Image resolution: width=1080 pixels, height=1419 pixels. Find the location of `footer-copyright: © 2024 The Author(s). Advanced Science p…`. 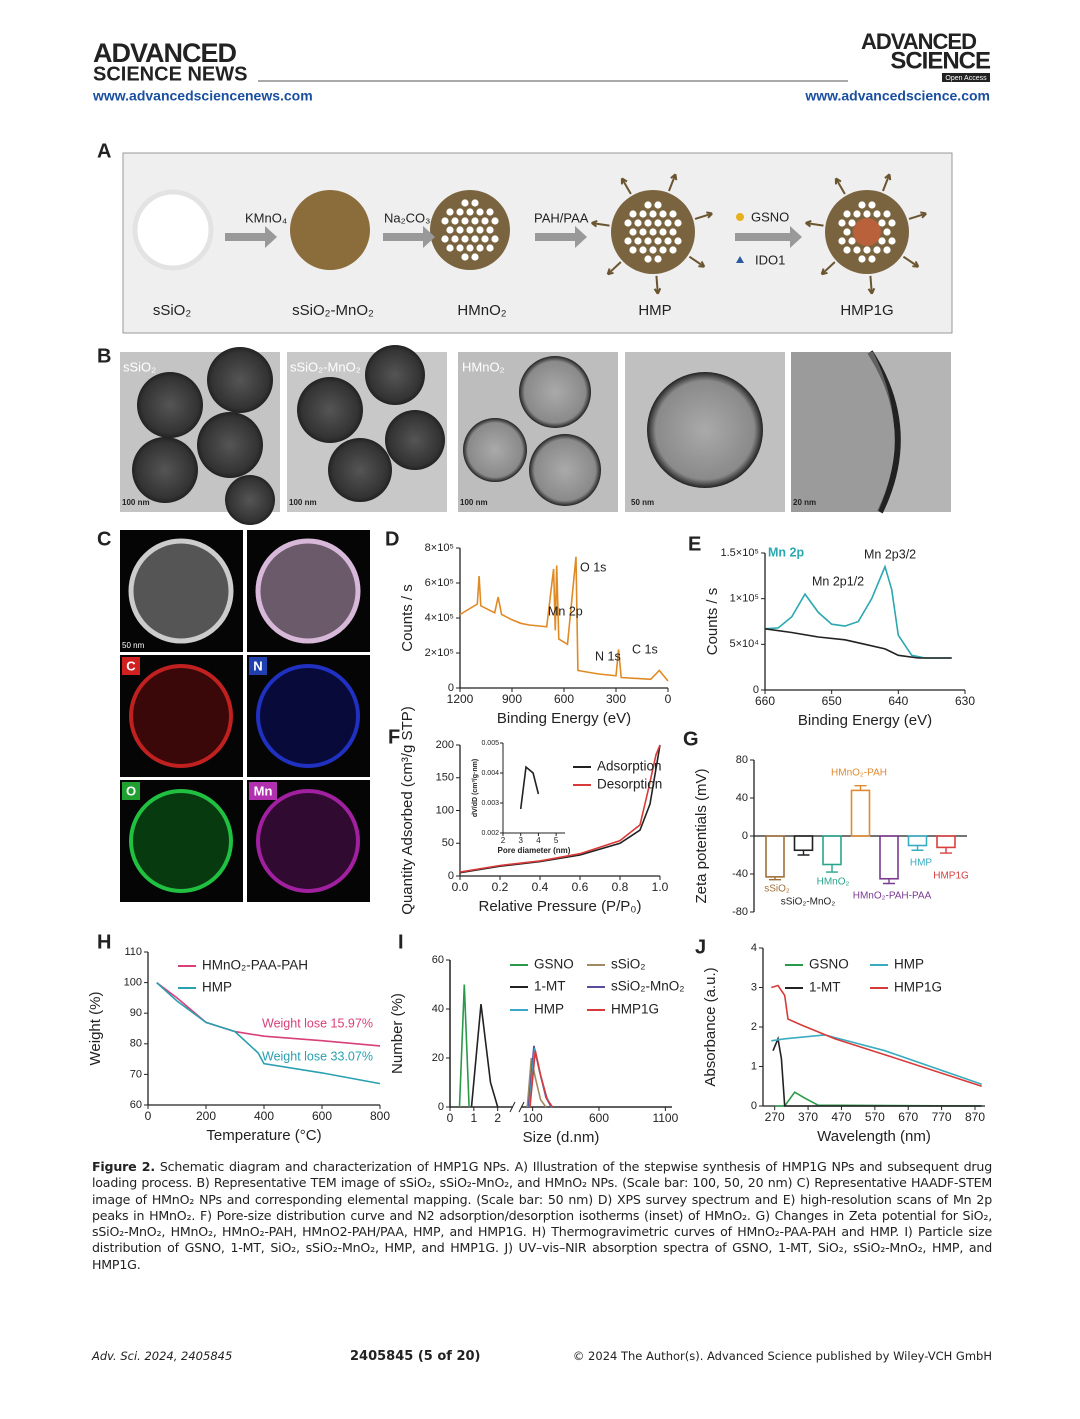

footer-copyright: © 2024 The Author(s). Advanced Science p… is located at coordinates (782, 1356).